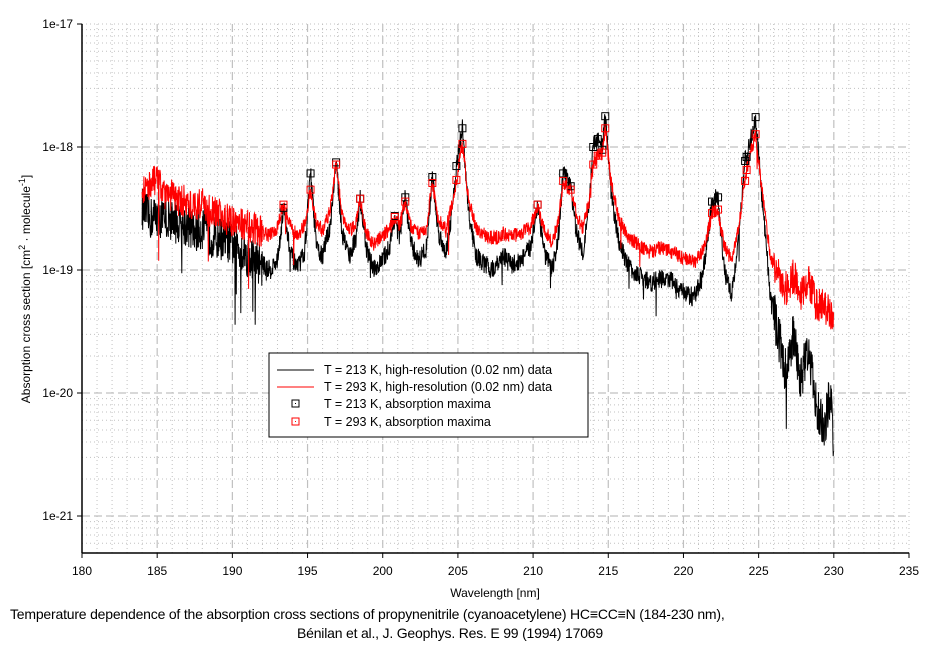 The width and height of the screenshot is (933, 646). I want to click on x-tick-label: 230, so click(834, 571).